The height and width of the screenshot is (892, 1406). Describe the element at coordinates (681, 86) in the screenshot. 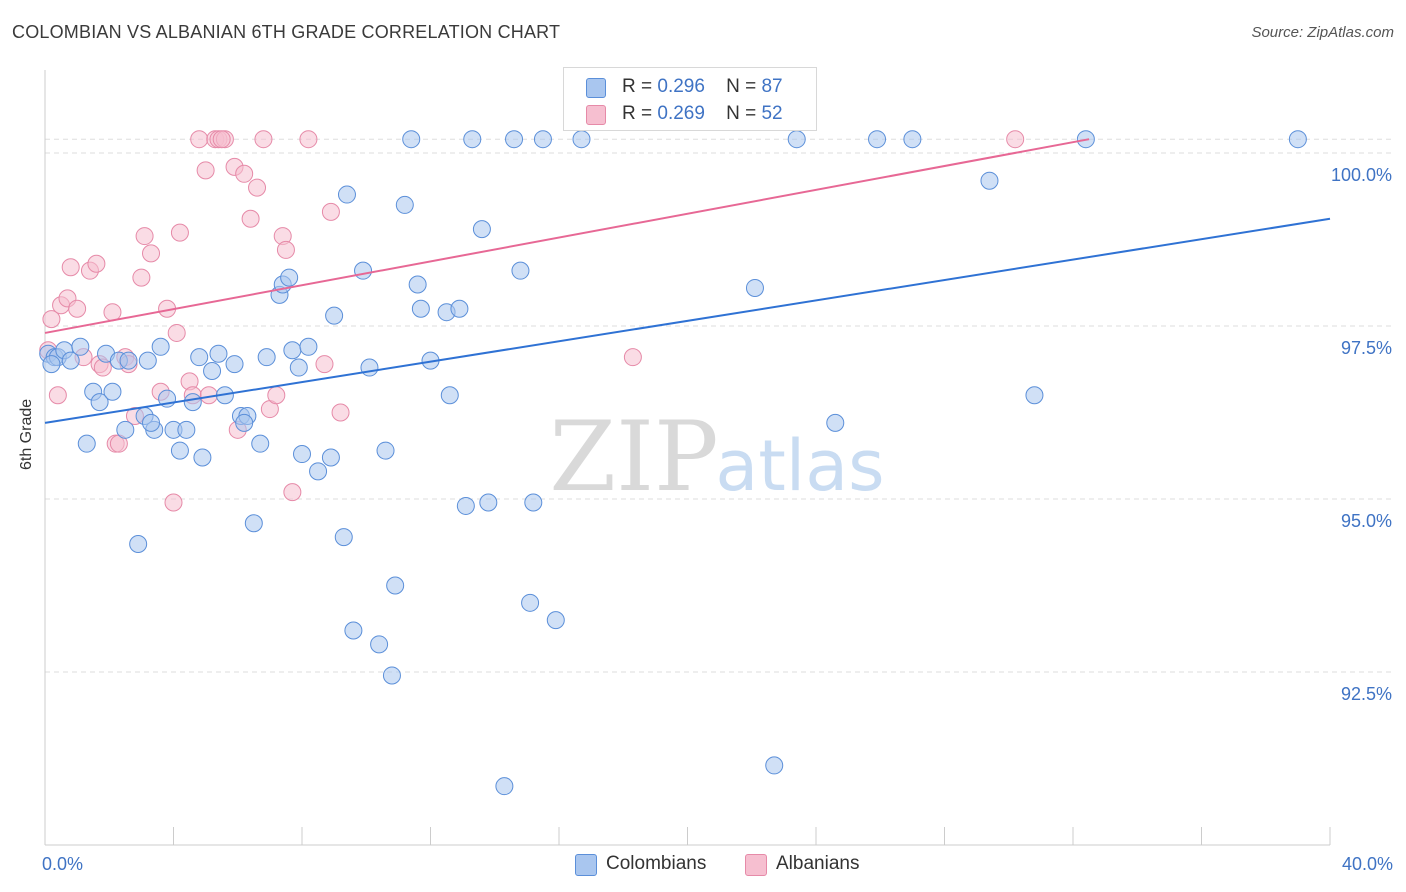

I see `legend-r-value: 0.296` at that location.